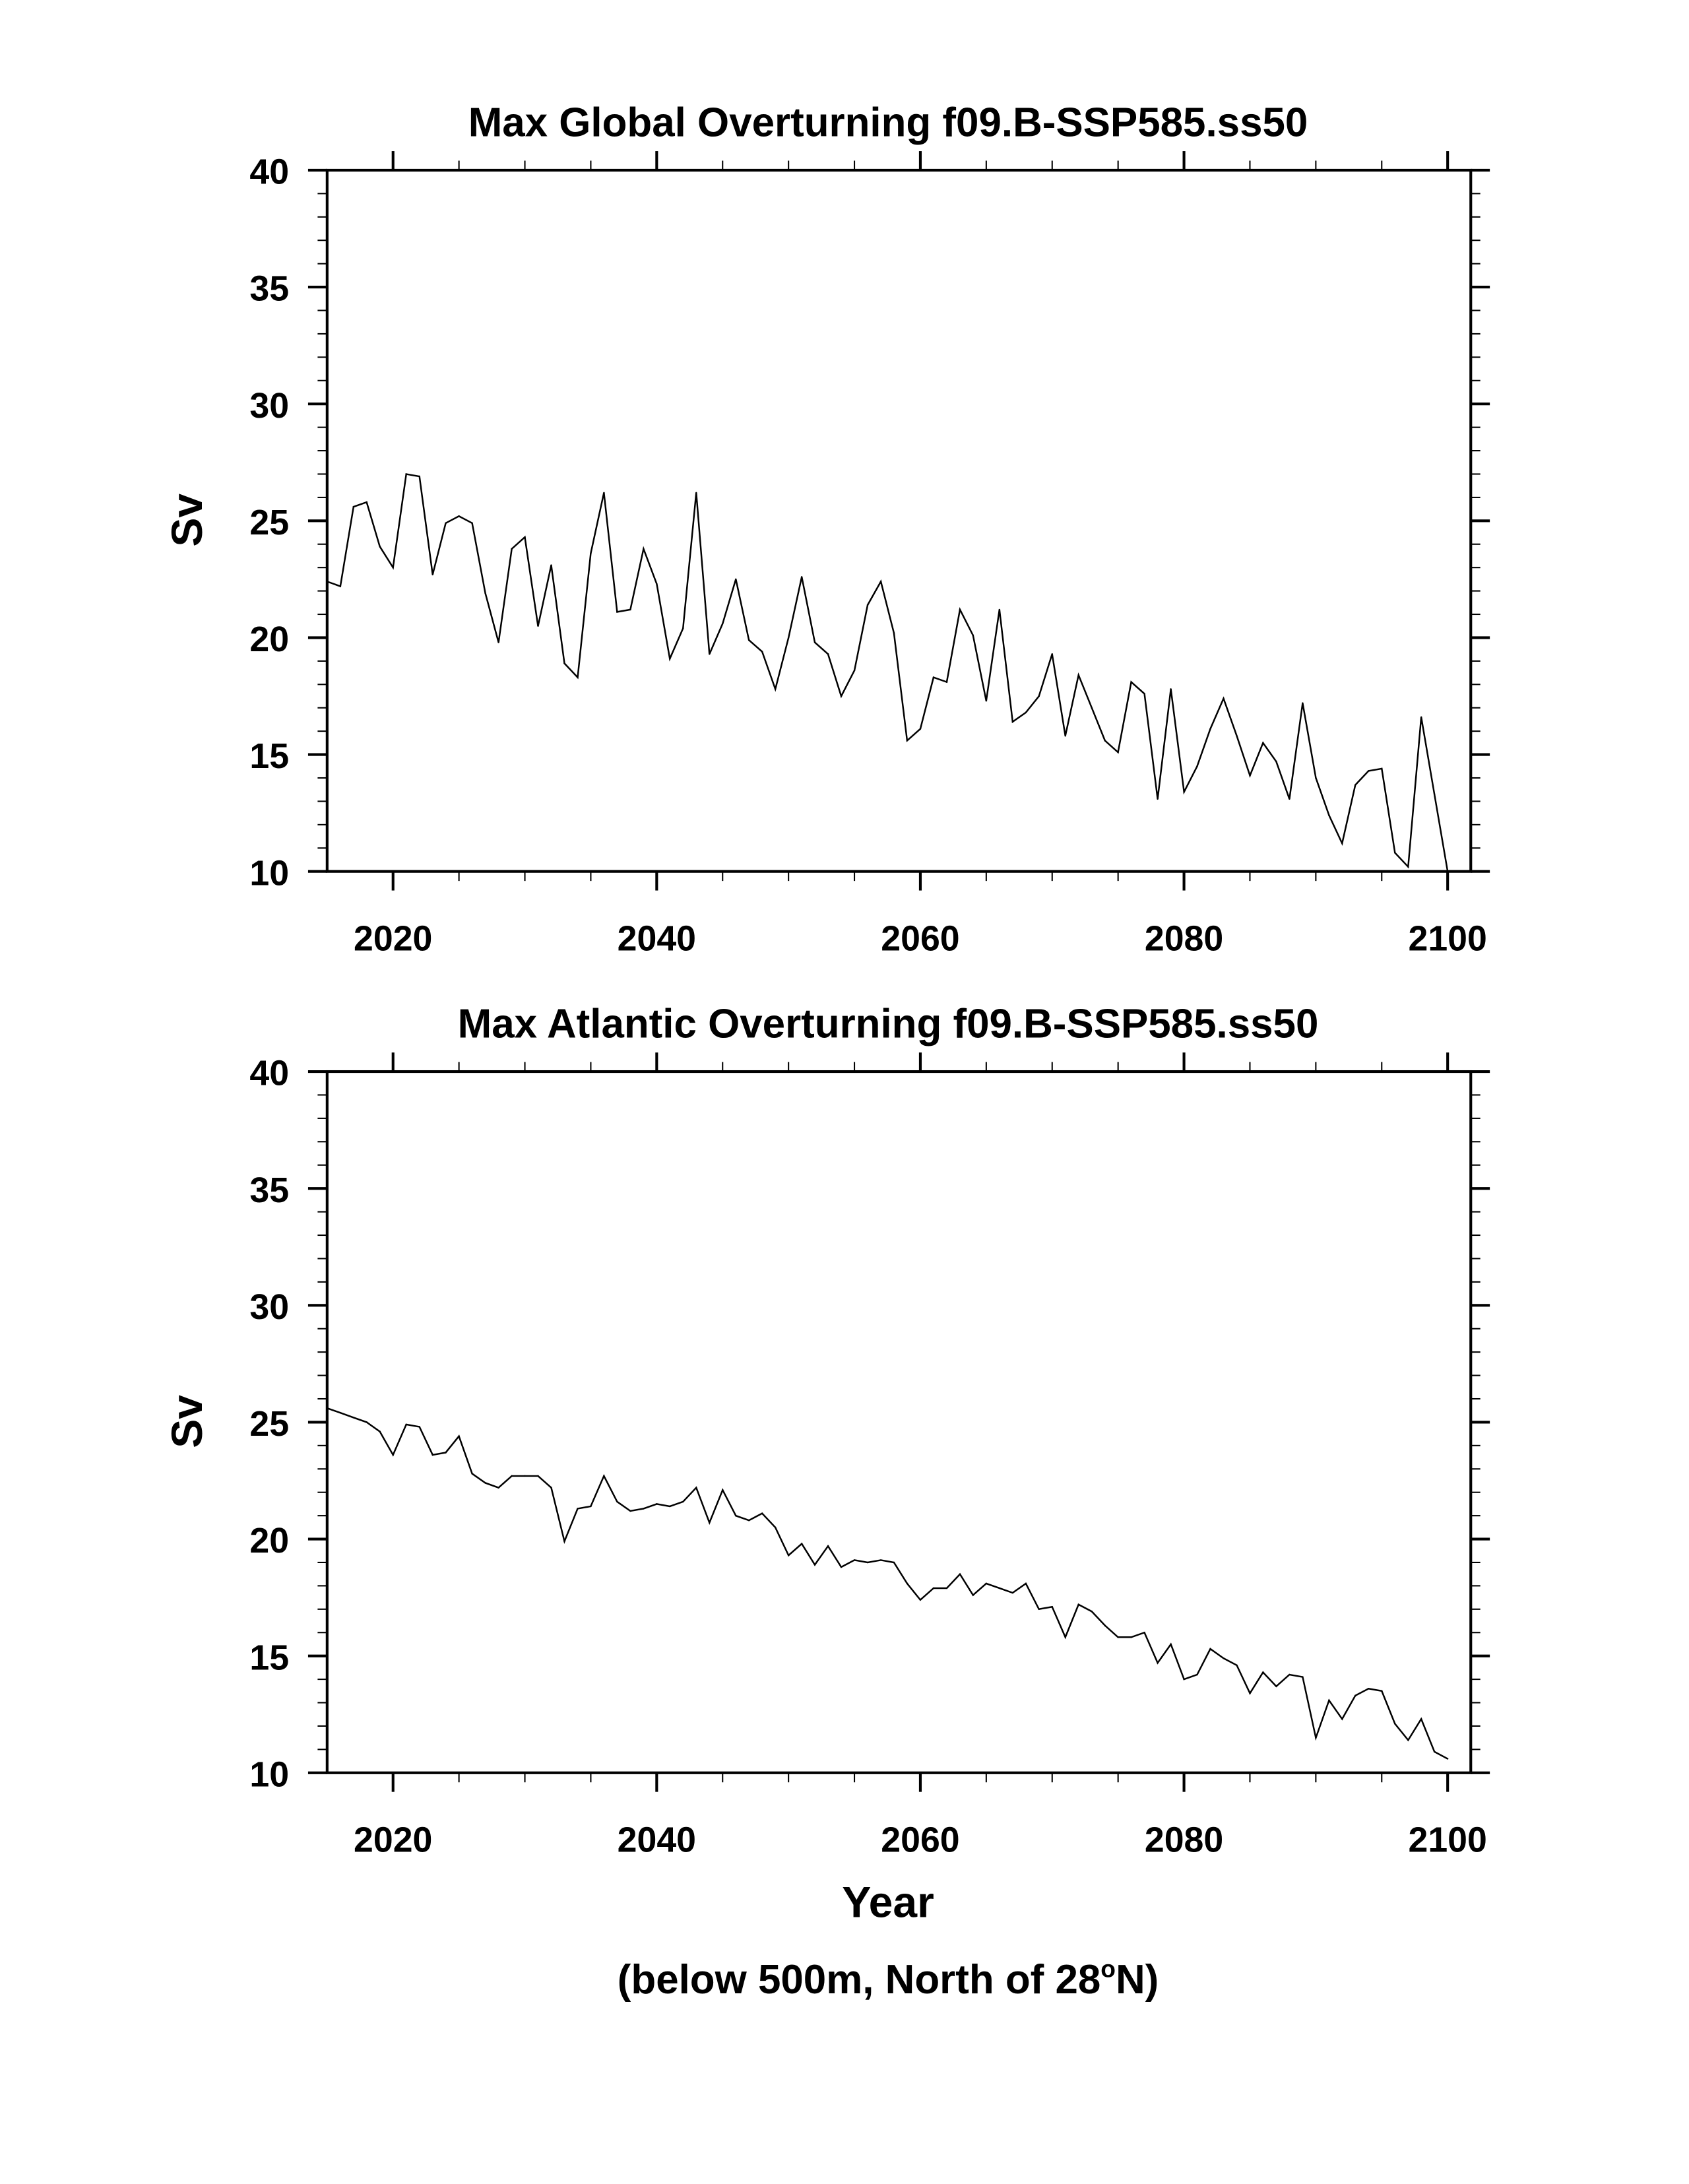 Image resolution: width=1689 pixels, height=2184 pixels. I want to click on x-tick-label: 2040, so click(657, 1839).